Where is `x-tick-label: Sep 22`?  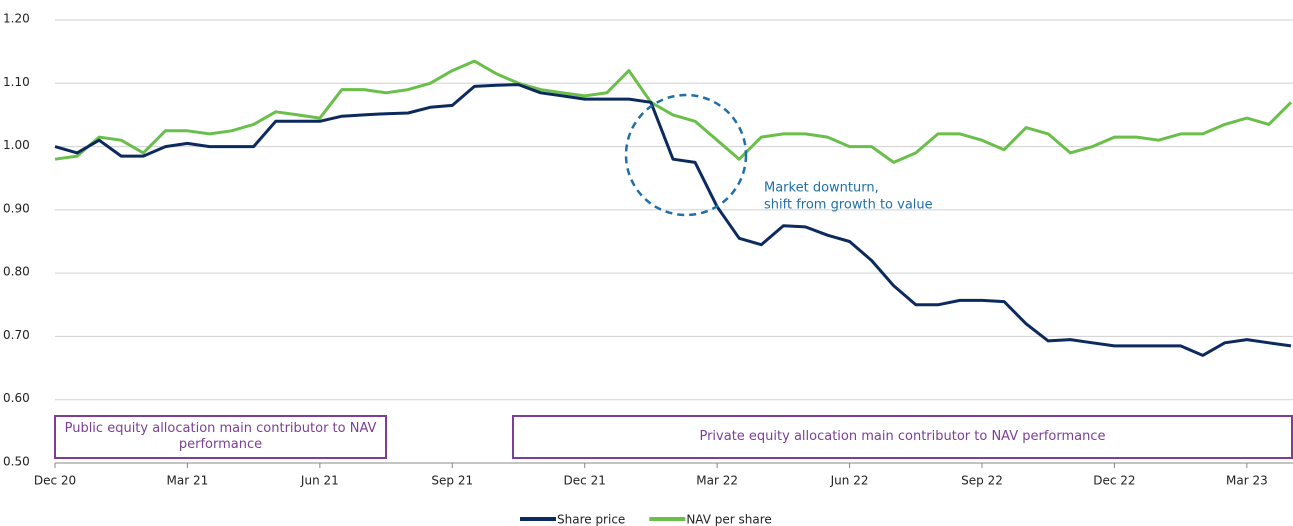 x-tick-label: Sep 22 is located at coordinates (982, 481).